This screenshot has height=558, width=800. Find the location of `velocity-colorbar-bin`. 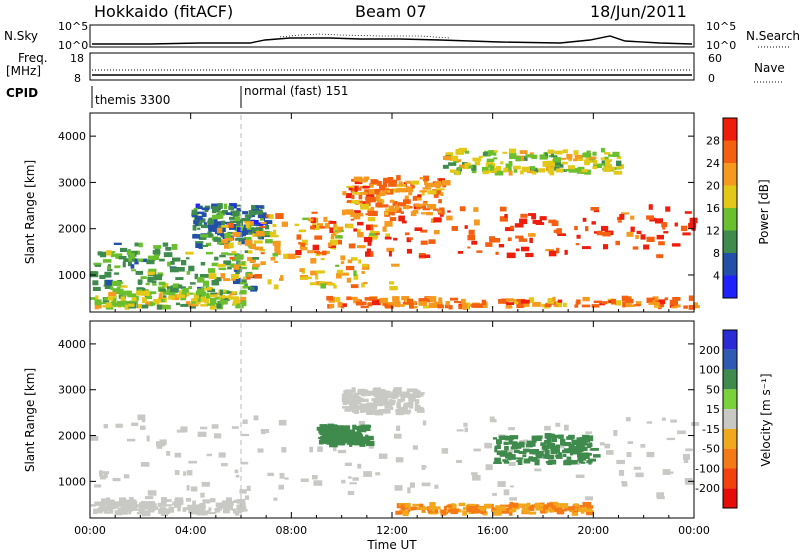

velocity-colorbar-bin is located at coordinates (730, 379).